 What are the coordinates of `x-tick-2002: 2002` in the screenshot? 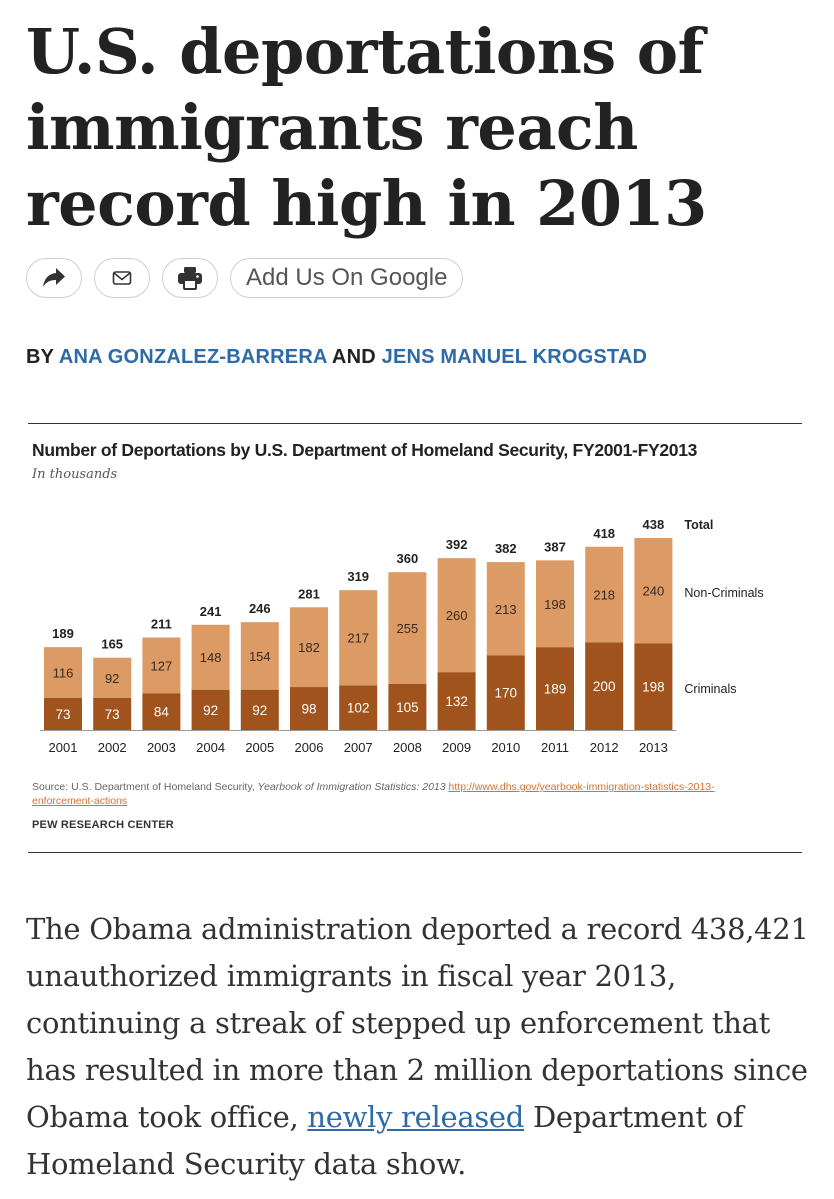 It's located at (112, 747).